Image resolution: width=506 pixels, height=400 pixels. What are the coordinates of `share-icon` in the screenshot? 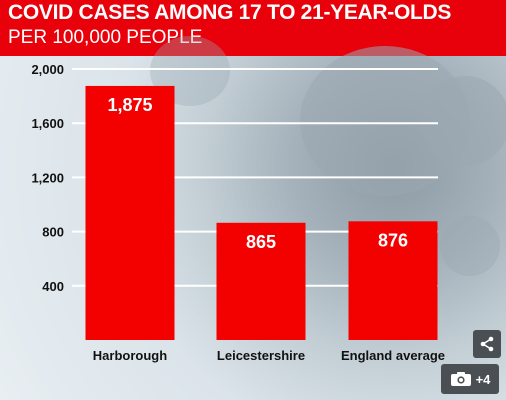 It's located at (487, 344).